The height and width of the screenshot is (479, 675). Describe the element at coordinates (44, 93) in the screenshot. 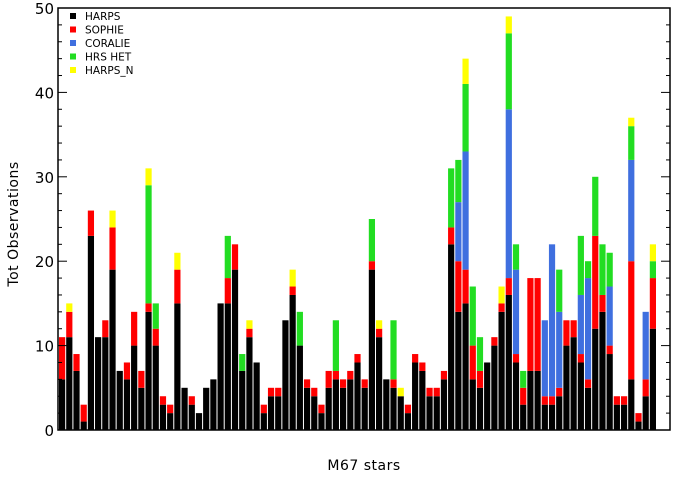

I see `y-tick-label-40: 40` at that location.